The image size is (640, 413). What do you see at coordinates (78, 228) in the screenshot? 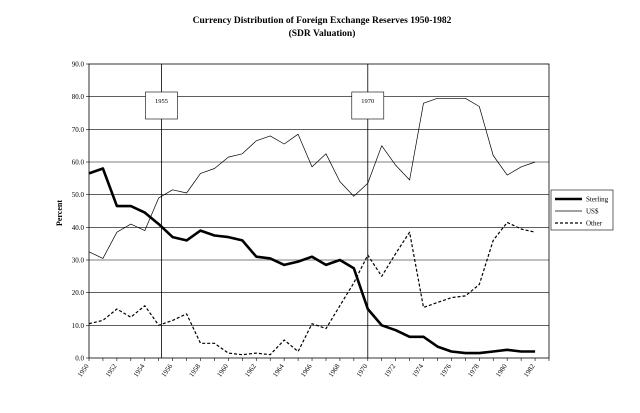
I see `y-tick-label-4: 40.0` at bounding box center [78, 228].